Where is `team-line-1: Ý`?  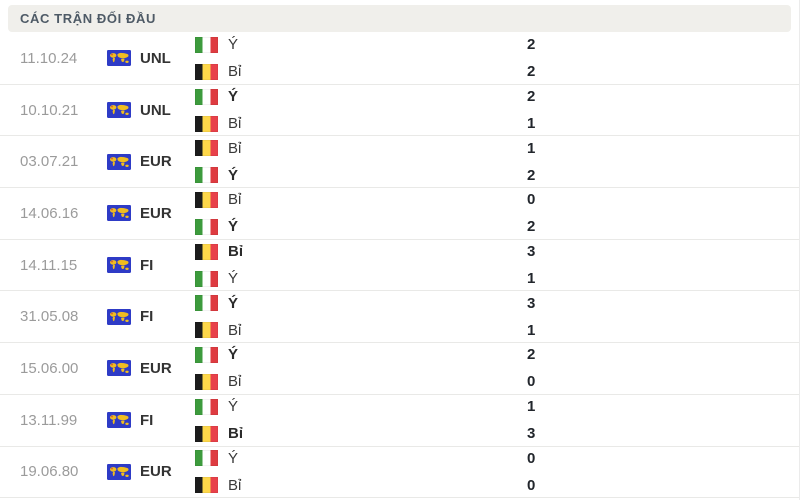 team-line-1: Ý is located at coordinates (361, 97).